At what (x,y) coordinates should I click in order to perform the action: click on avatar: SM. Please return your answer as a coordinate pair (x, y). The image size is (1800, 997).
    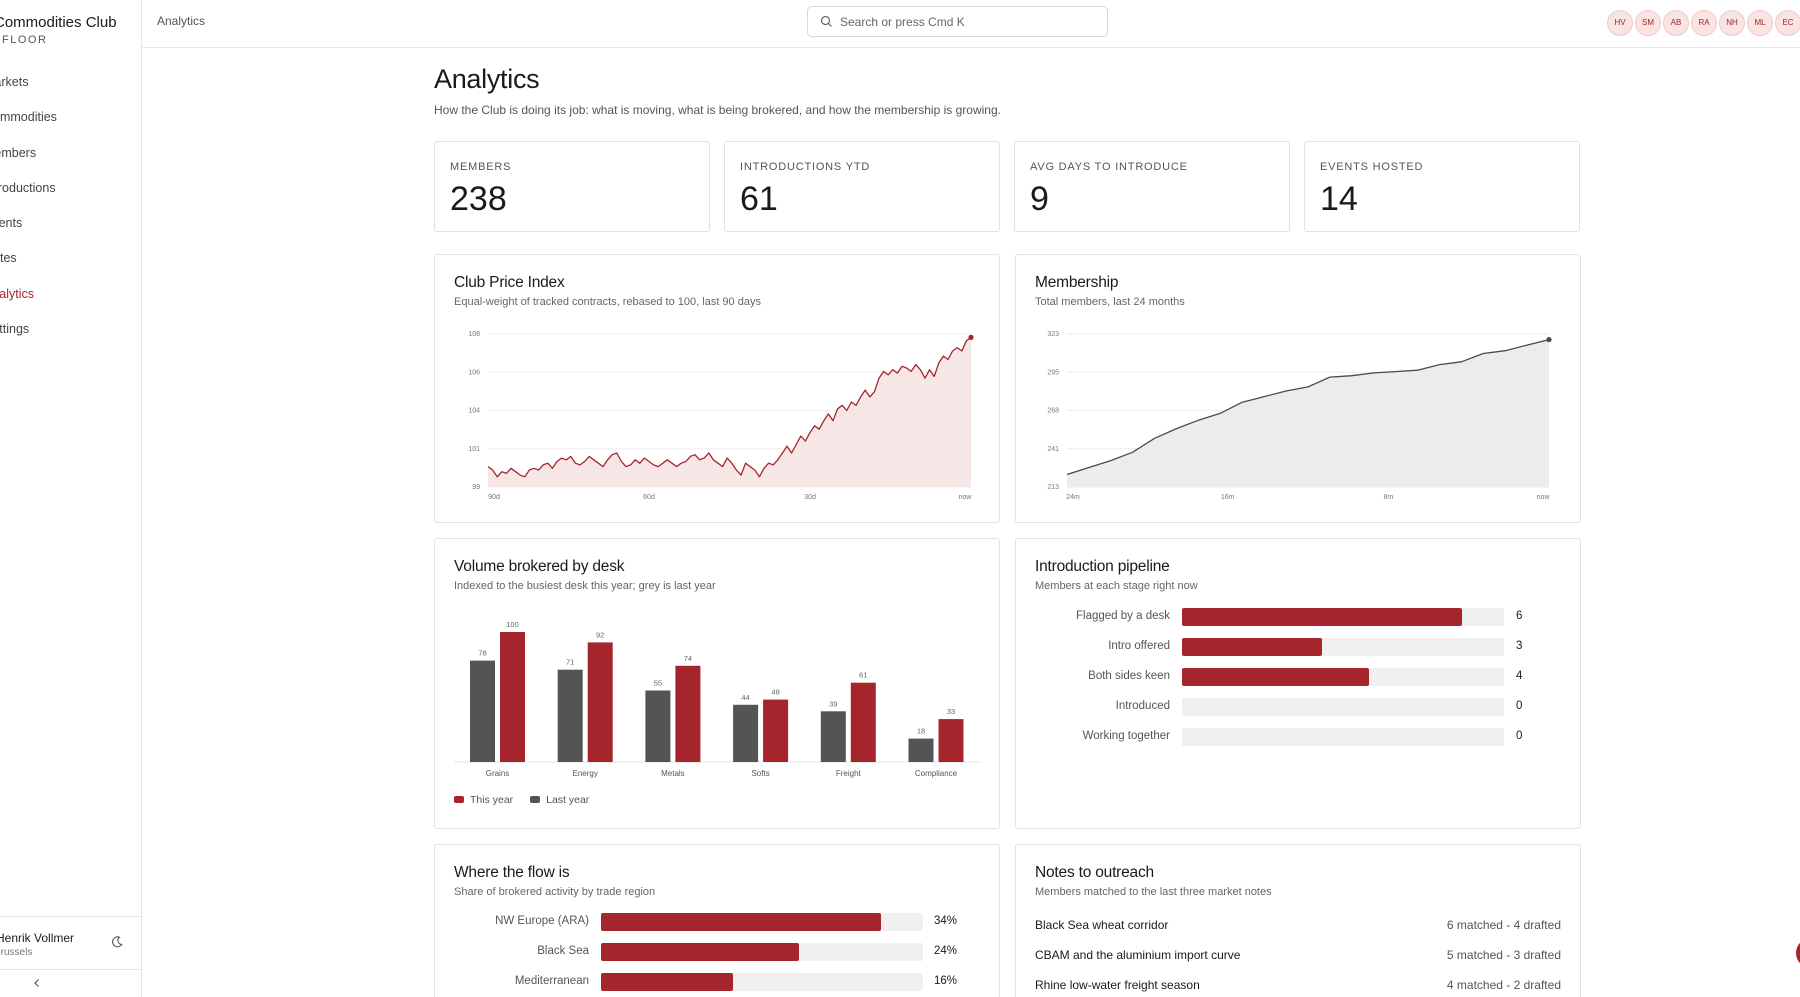
    Looking at the image, I should click on (1648, 23).